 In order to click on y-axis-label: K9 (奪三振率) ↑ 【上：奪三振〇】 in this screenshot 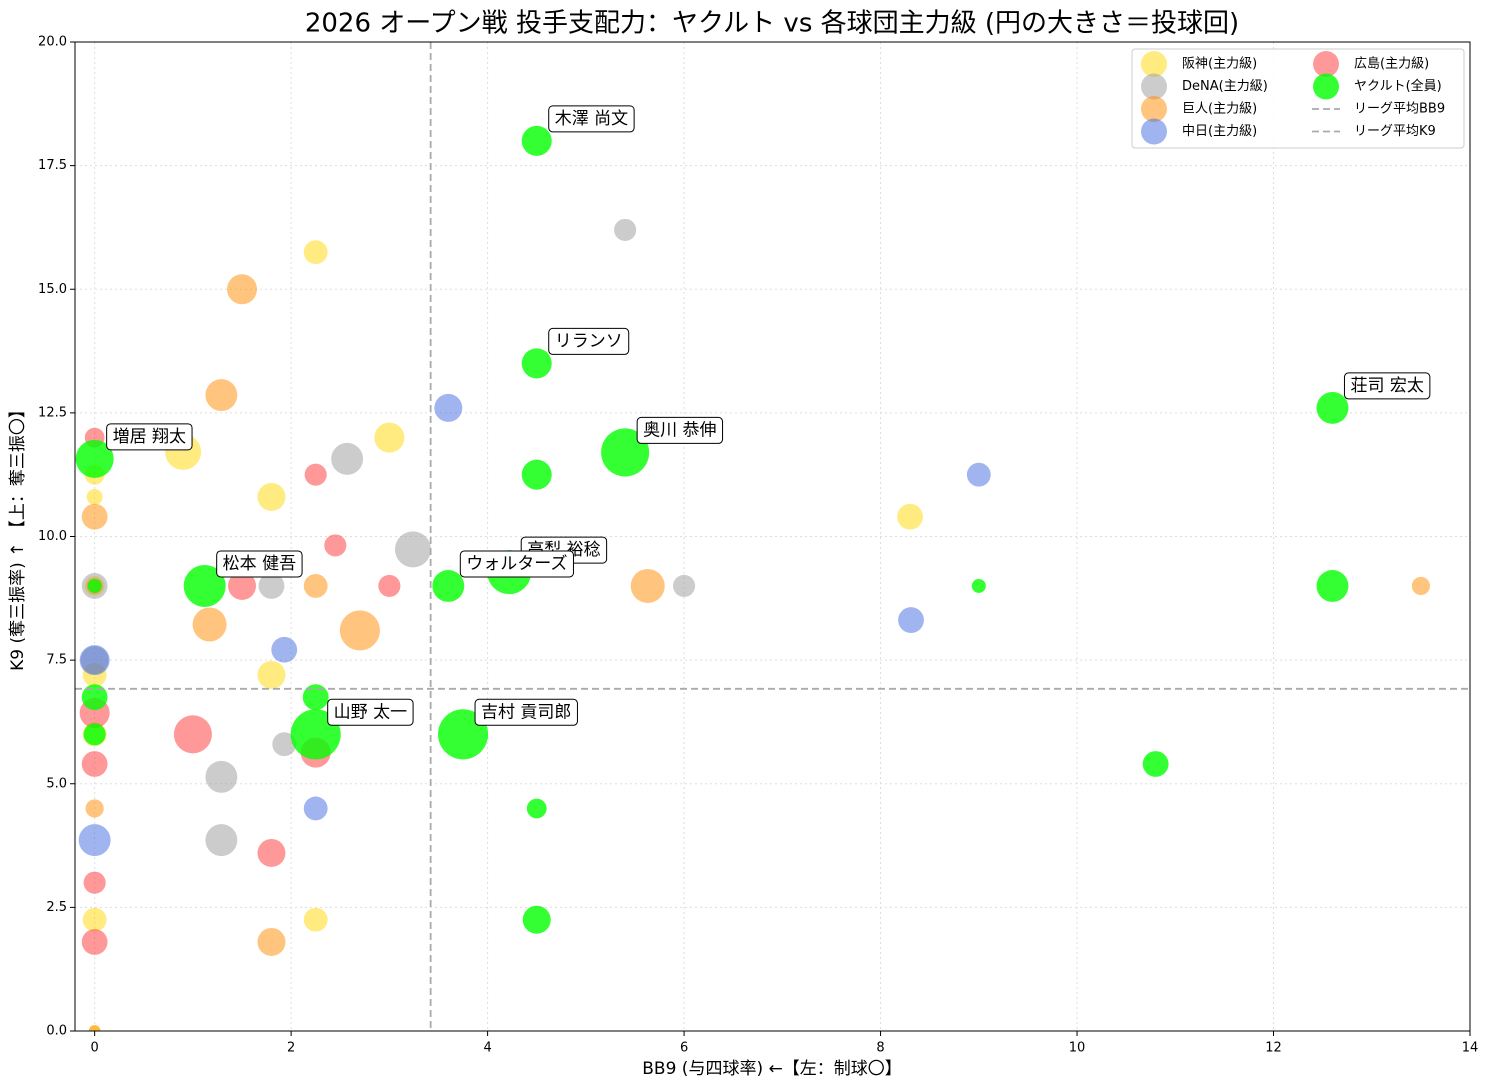, I will do `click(18, 536)`.